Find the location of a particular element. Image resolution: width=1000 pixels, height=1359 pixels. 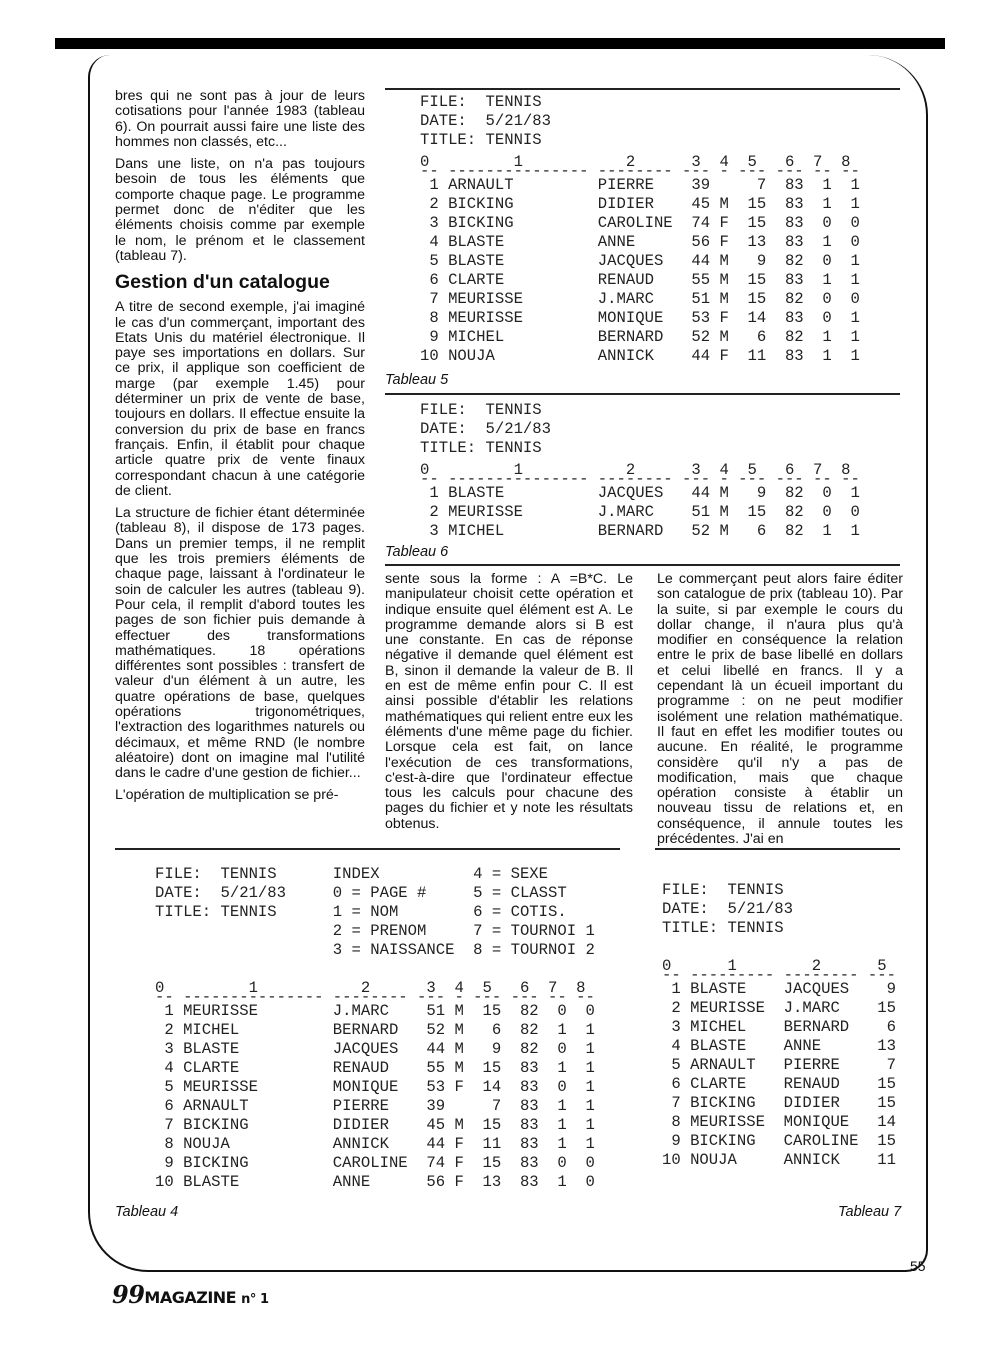

table-row: 4 BLASTE ANNE 56 F 13 83 1 0 is located at coordinates (640, 242).